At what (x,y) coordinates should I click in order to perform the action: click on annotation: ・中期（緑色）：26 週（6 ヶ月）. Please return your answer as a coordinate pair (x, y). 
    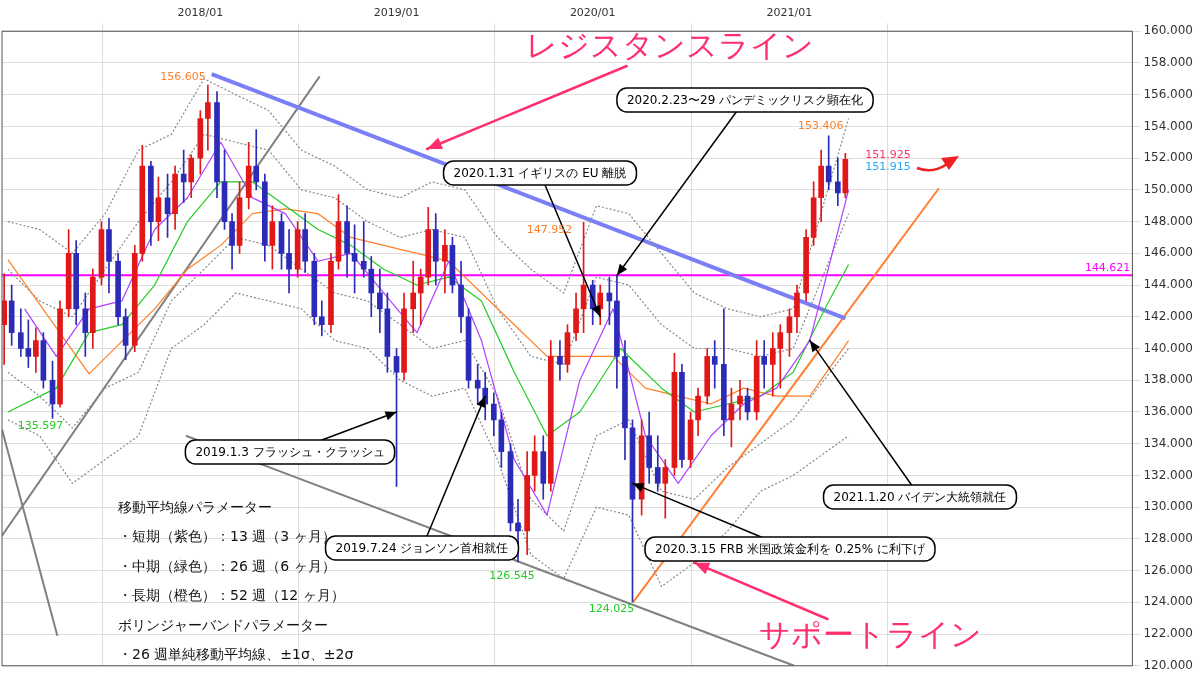
    Looking at the image, I should click on (227, 565).